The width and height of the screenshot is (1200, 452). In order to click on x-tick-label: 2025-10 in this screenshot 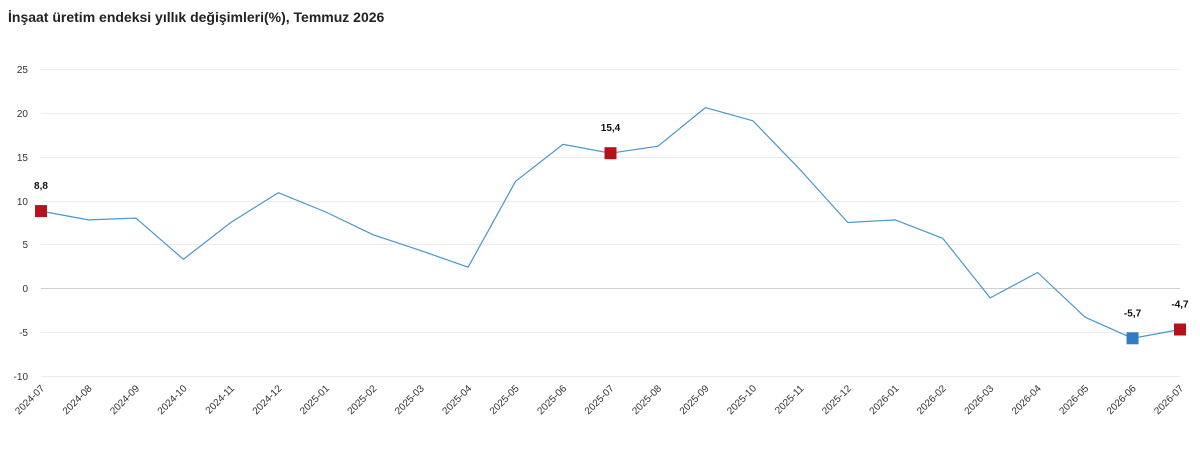, I will do `click(742, 400)`.